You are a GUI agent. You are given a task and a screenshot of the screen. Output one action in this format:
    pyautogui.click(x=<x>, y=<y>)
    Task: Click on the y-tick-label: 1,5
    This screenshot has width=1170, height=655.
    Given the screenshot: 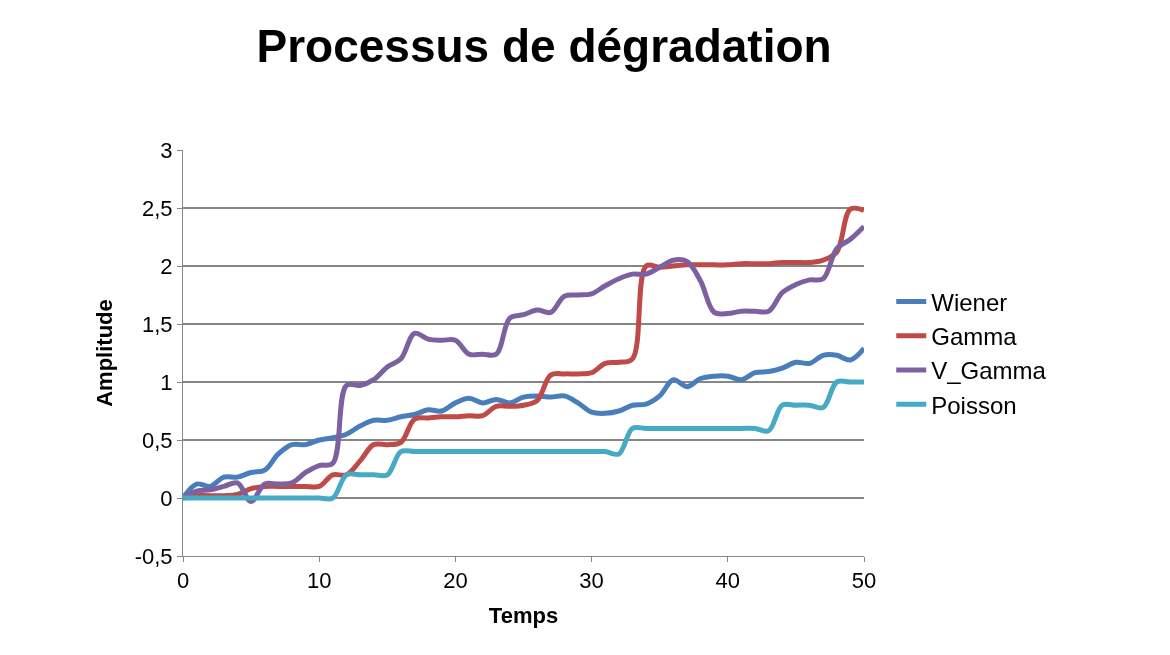 What is the action you would take?
    pyautogui.click(x=157, y=324)
    